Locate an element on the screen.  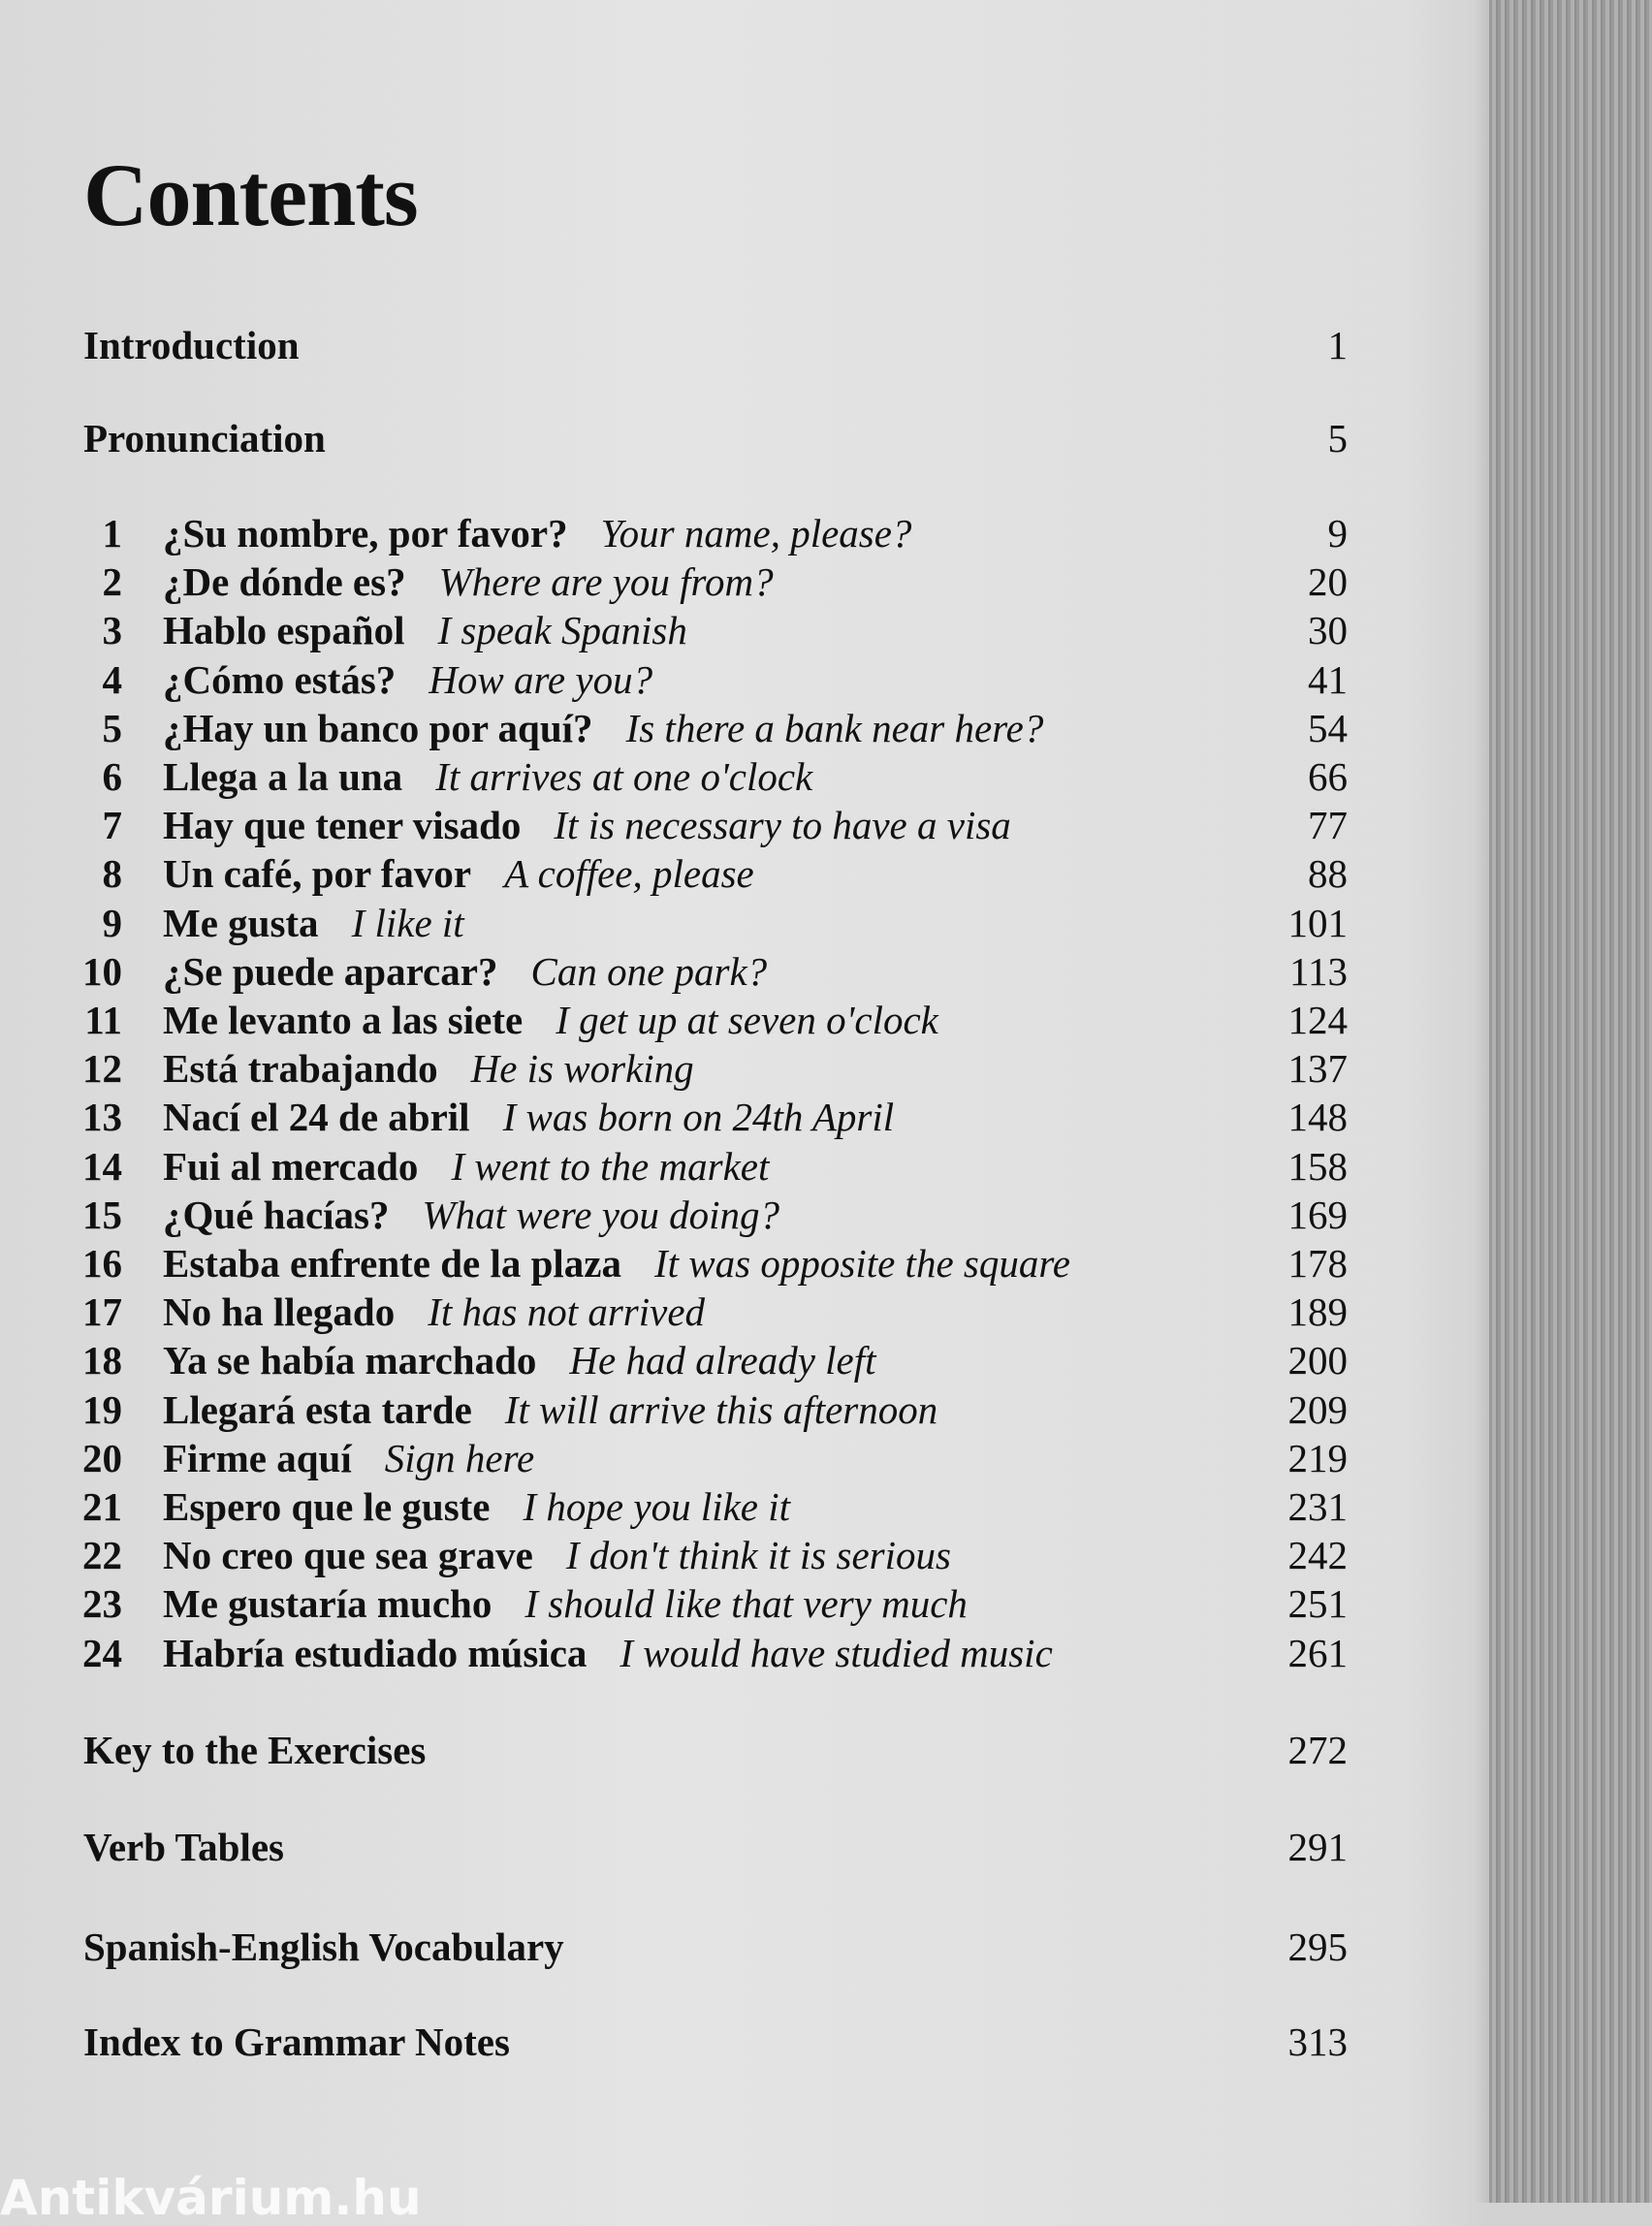
page-number: 178 is located at coordinates (1318, 1263).